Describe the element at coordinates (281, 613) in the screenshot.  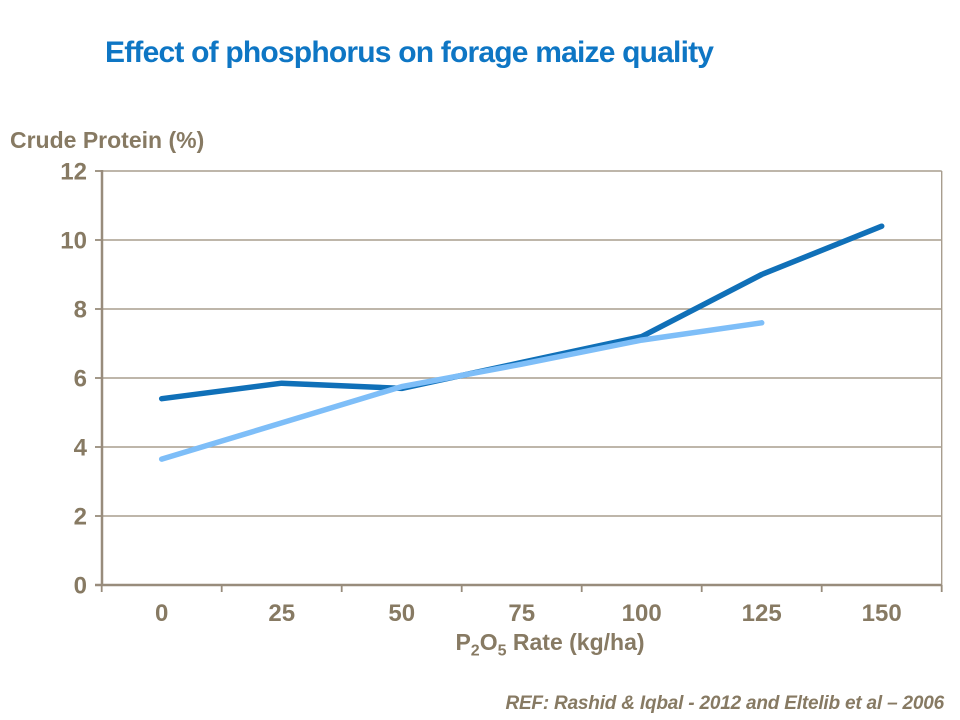
I see `x-tick-label-25: 25` at that location.